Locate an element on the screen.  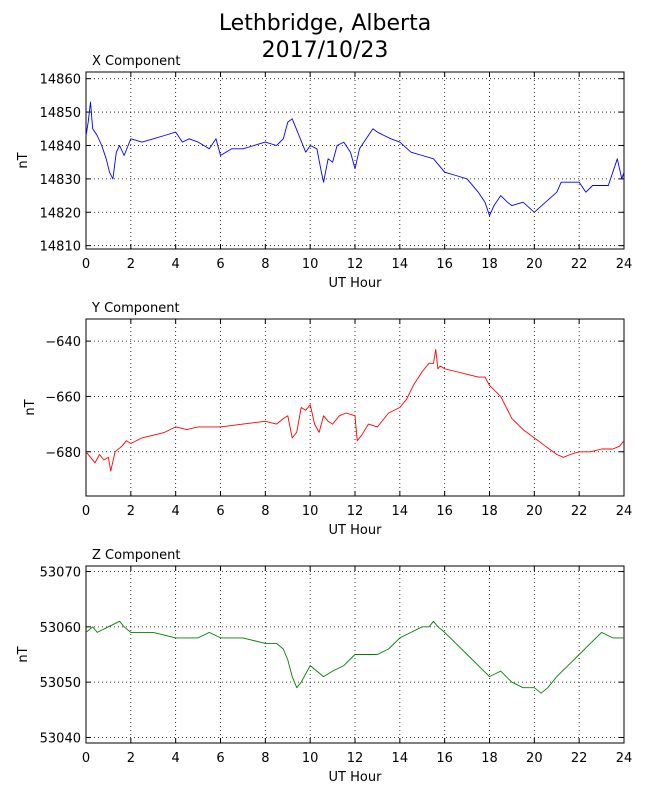
y-x-tick-label: 14 is located at coordinates (400, 511).